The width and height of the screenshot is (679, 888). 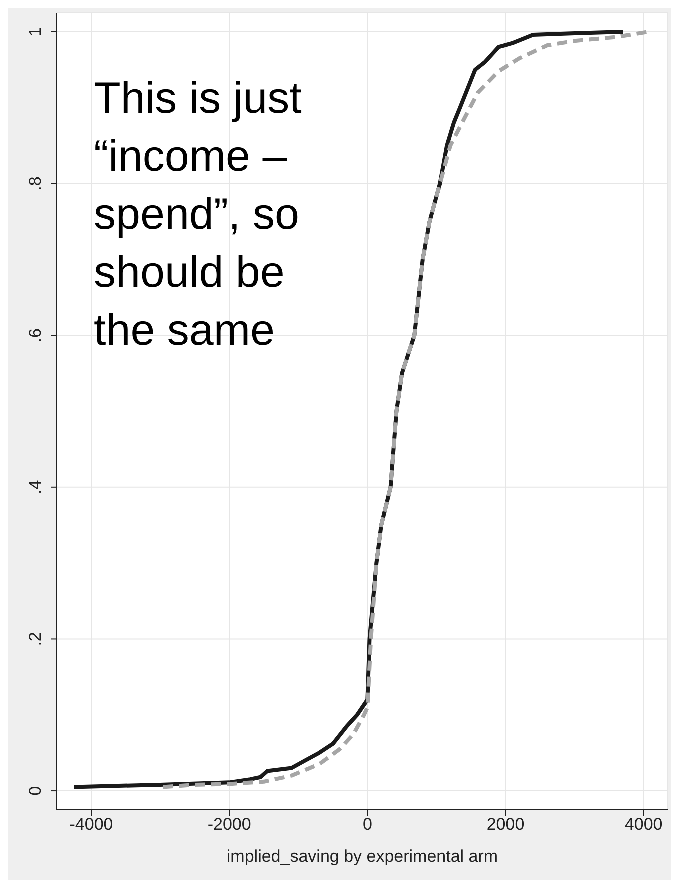 I want to click on note-text: This is just “income – spend”, so should be the same, so click(x=198, y=215).